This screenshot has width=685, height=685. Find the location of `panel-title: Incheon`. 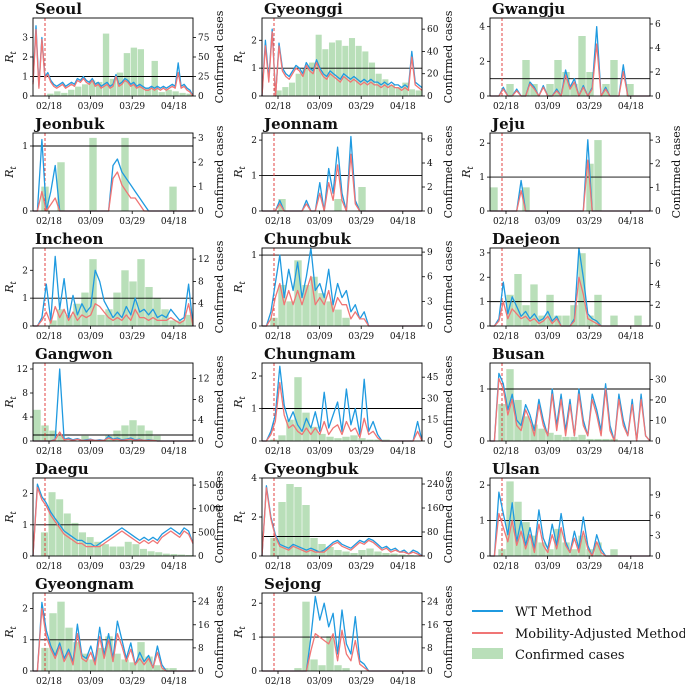

panel-title: Incheon is located at coordinates (69, 239).